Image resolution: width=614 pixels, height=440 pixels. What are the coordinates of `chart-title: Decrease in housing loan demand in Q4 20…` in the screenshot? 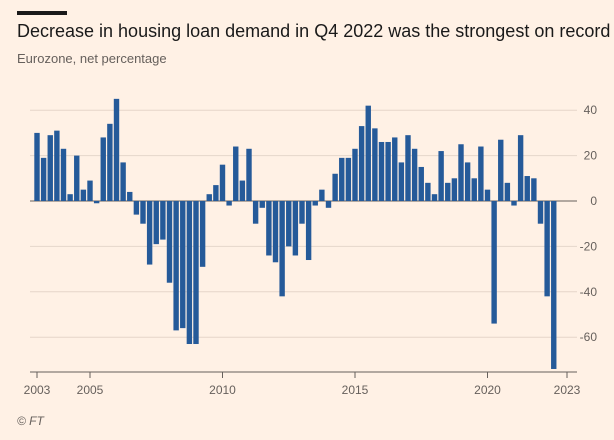 It's located at (314, 31).